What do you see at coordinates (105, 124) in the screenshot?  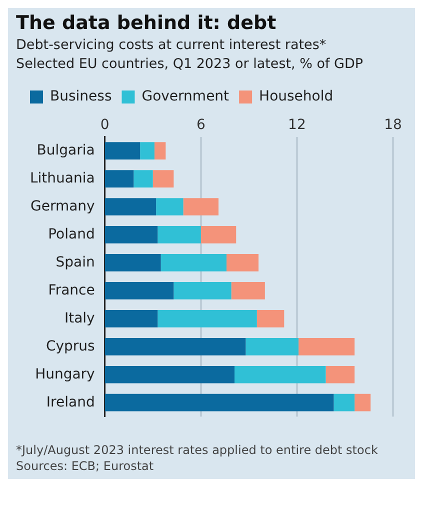 I see `x-tick-label: 0` at bounding box center [105, 124].